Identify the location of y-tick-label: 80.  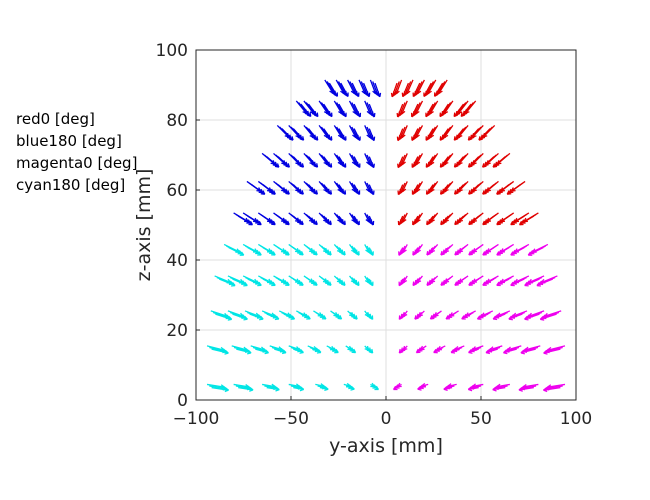
(177, 121).